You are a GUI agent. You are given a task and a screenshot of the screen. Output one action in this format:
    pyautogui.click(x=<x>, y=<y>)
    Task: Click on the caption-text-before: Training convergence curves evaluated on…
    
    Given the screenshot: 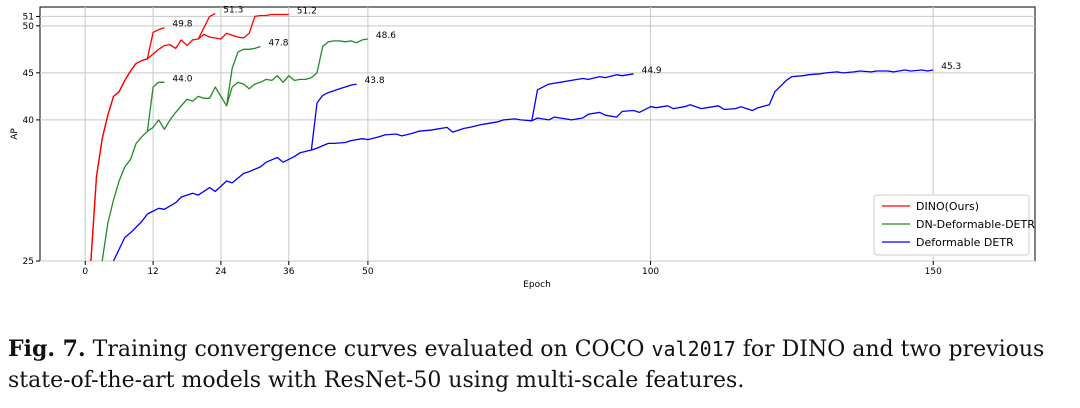 What is the action you would take?
    pyautogui.click(x=368, y=349)
    